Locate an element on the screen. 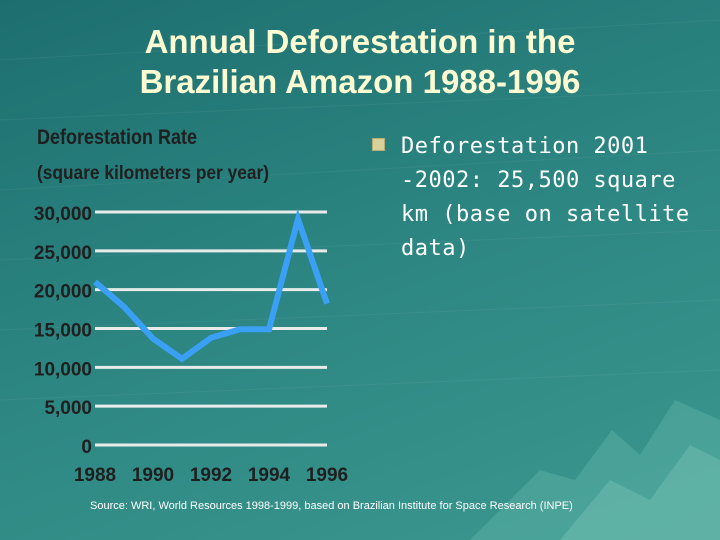 This screenshot has width=720, height=540. chart-title: Deforestation Rate is located at coordinates (117, 137).